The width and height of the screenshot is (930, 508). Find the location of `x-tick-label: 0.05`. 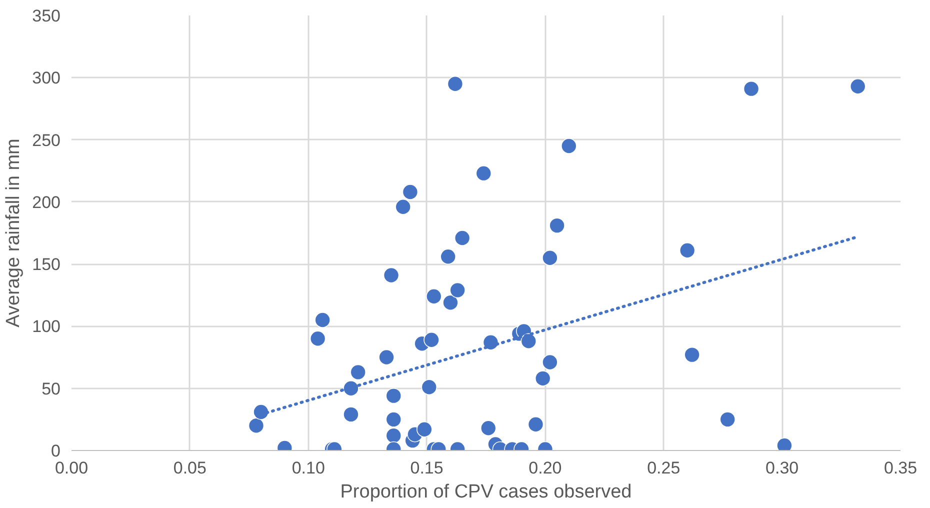

x-tick-label: 0.05 is located at coordinates (189, 468).